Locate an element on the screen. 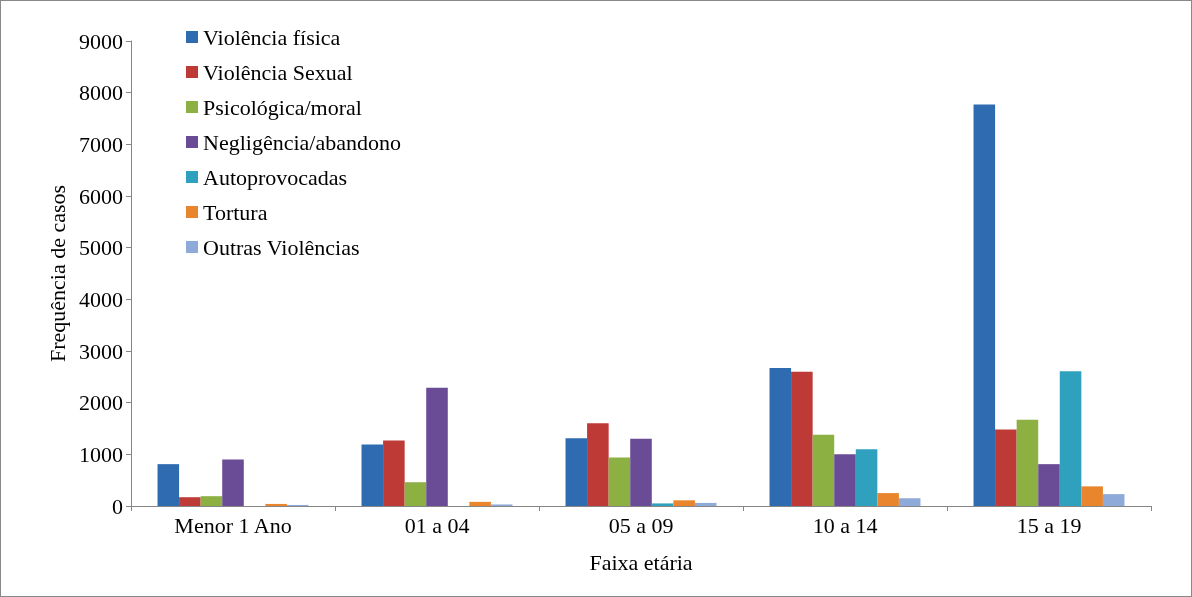 Image resolution: width=1192 pixels, height=597 pixels. y-tick-label: 7000 is located at coordinates (101, 144).